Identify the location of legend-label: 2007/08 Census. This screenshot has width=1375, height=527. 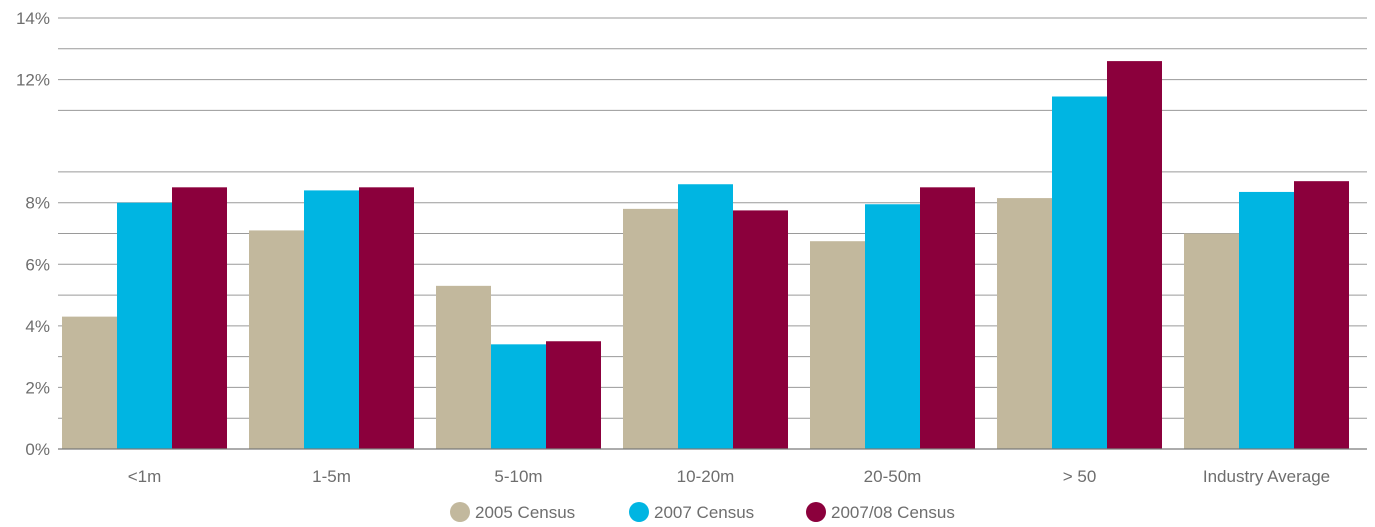
(893, 512).